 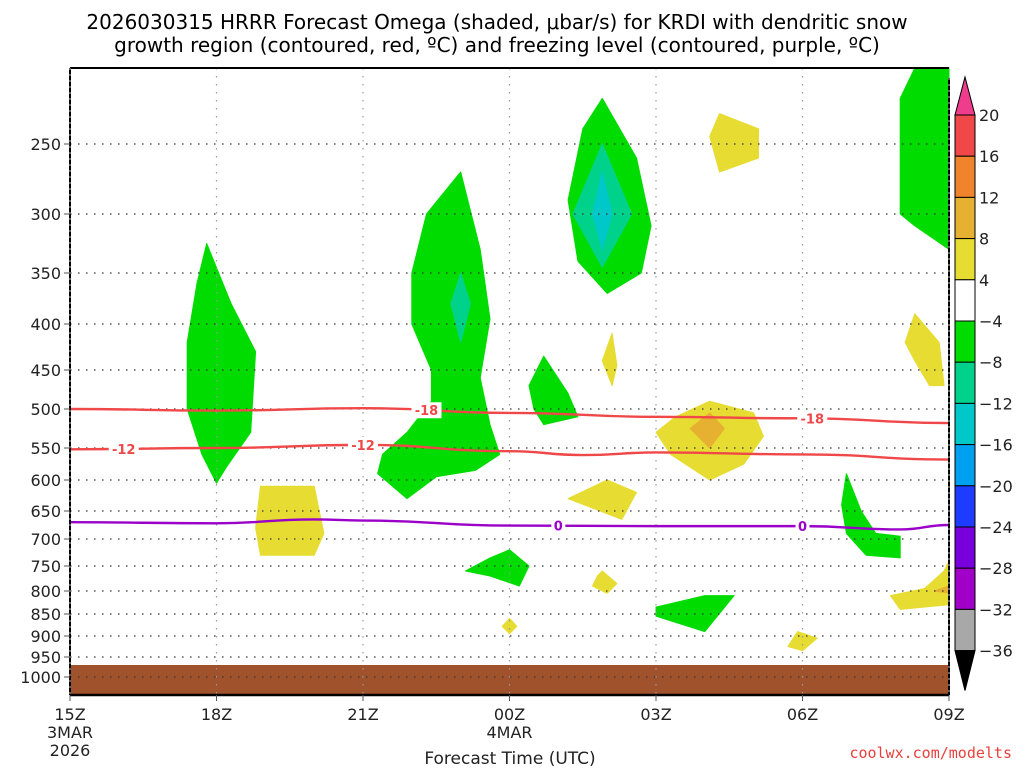 What do you see at coordinates (996, 403) in the screenshot?
I see `colorbar-level-label: −12` at bounding box center [996, 403].